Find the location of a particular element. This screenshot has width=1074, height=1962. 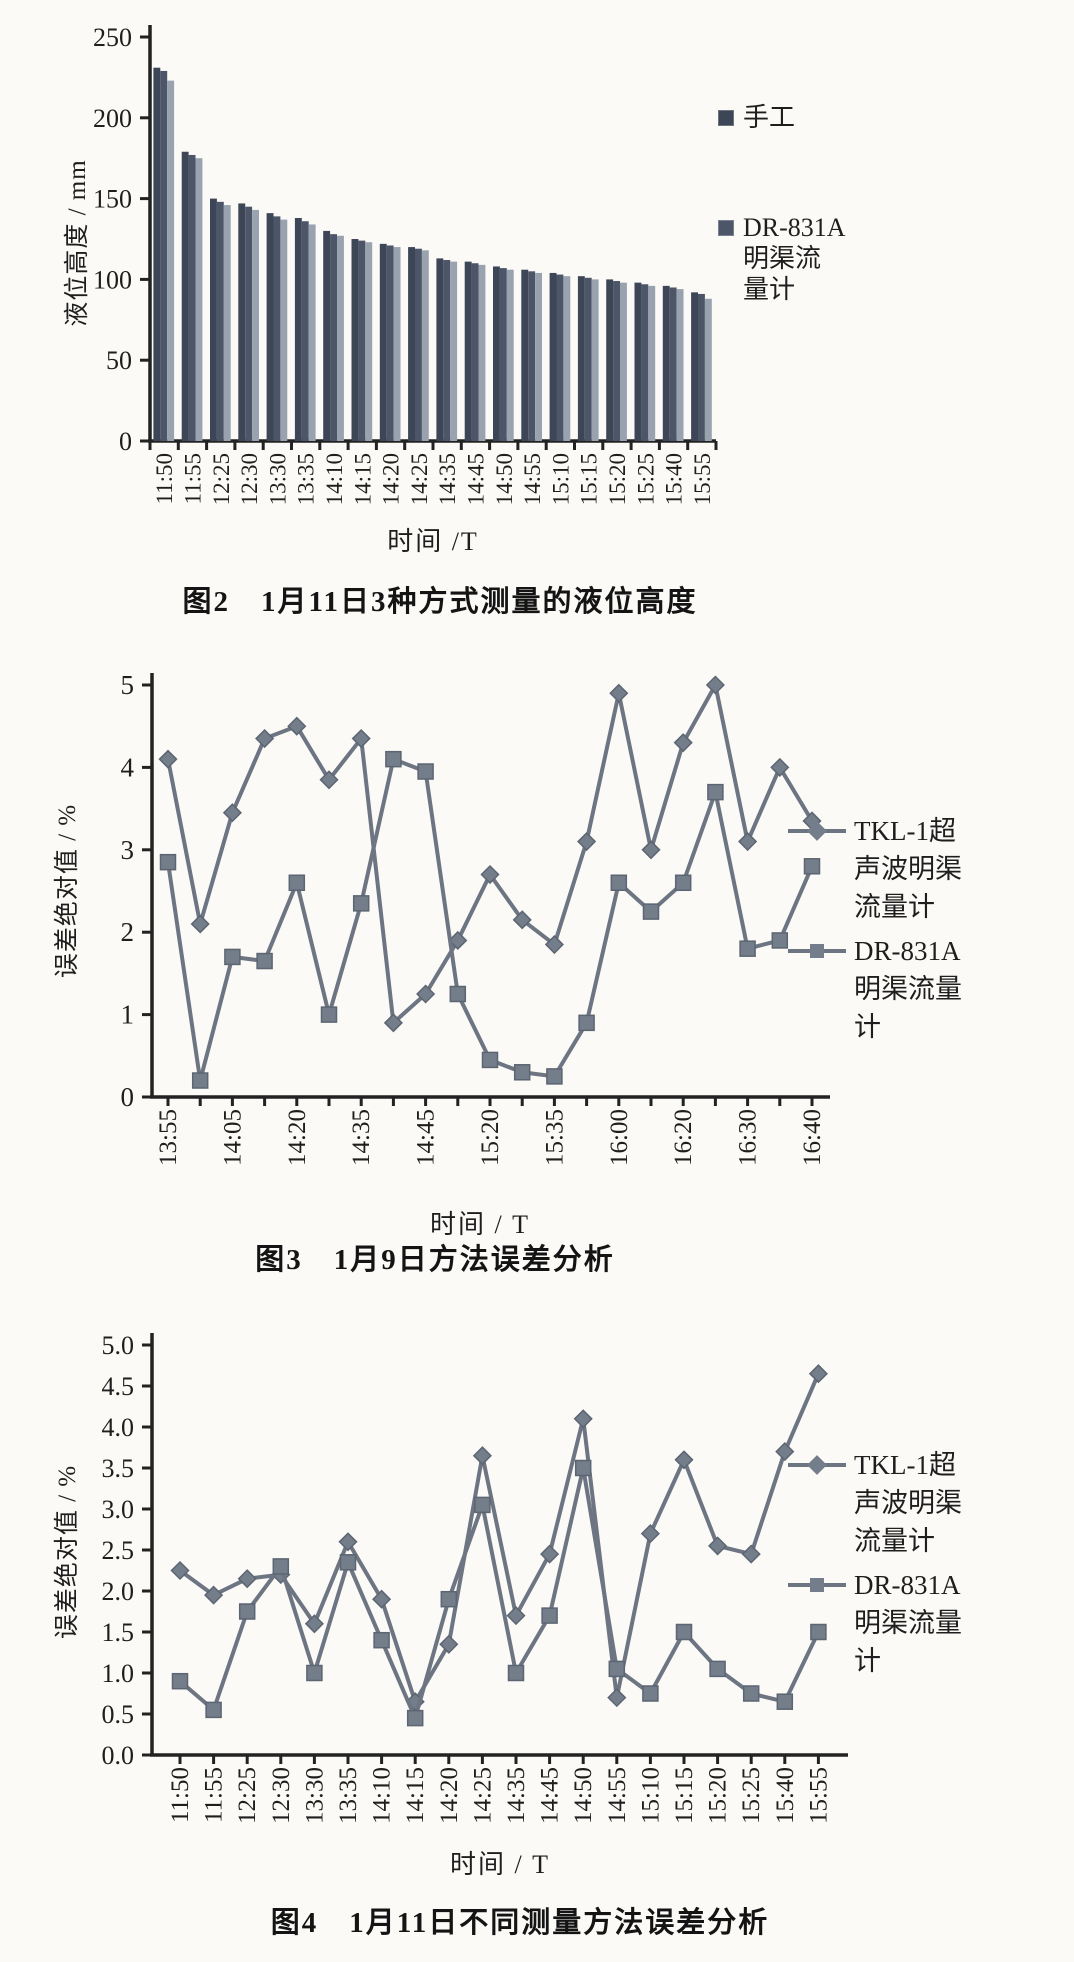

tkl1-line-diamond-icon is located at coordinates (817, 1465).